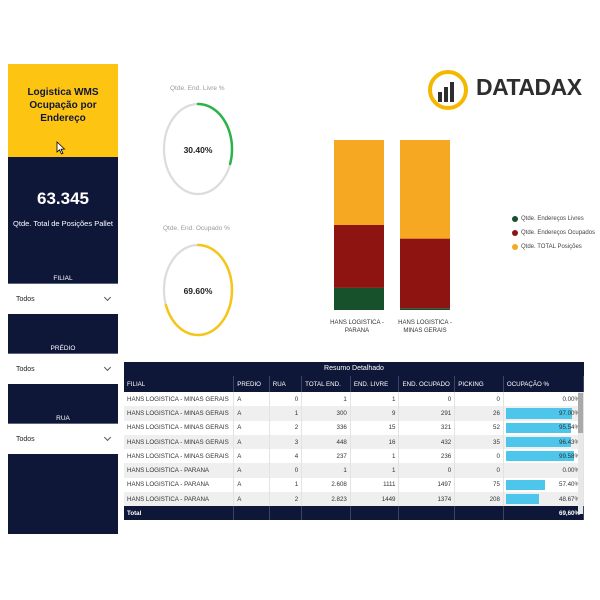 This screenshot has width=600, height=600. I want to click on cell-livre: 1, so click(375, 456).